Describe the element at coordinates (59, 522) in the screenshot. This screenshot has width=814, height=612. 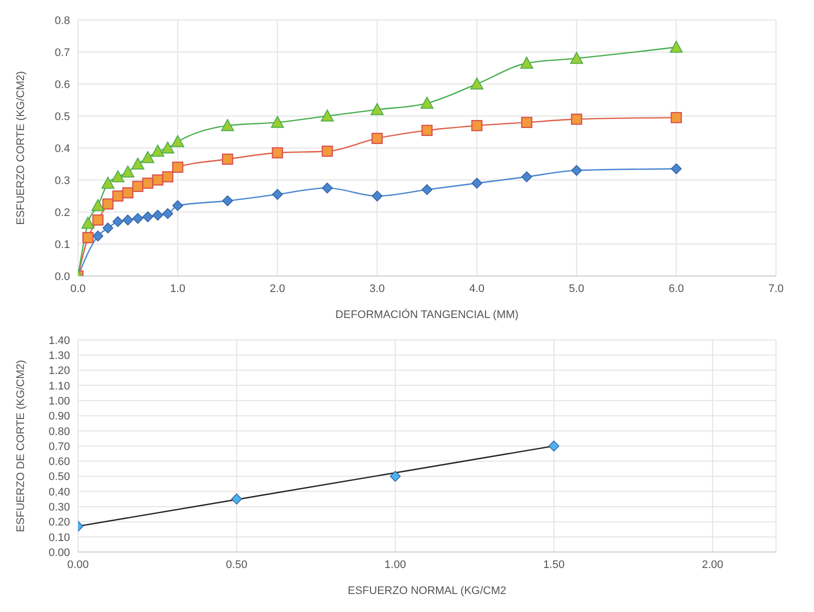
I see `y-tick-label: 0.20` at that location.